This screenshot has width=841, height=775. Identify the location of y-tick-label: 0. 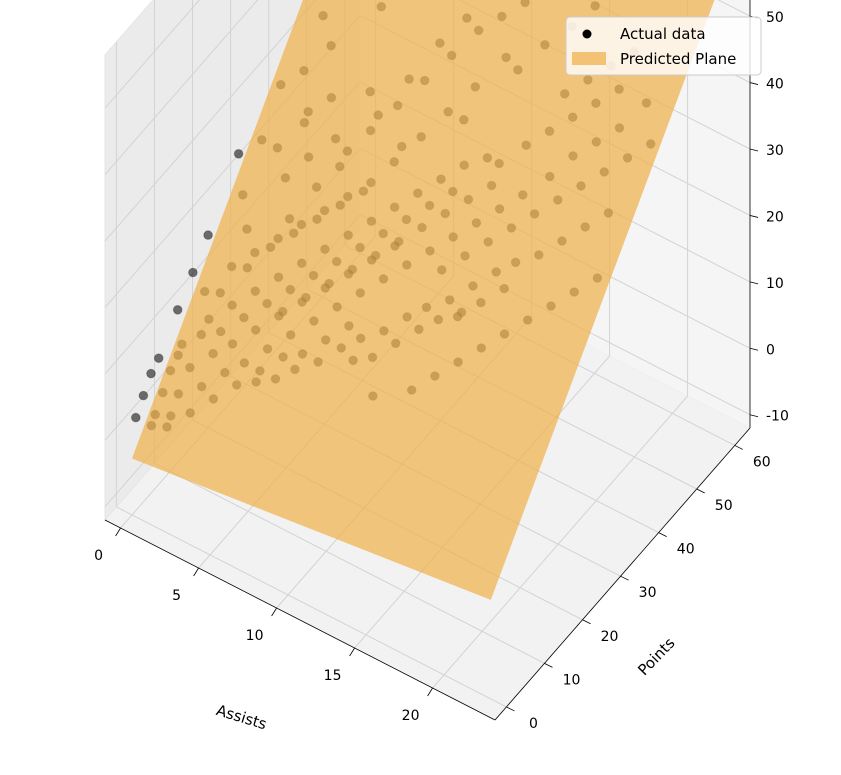
(533, 724).